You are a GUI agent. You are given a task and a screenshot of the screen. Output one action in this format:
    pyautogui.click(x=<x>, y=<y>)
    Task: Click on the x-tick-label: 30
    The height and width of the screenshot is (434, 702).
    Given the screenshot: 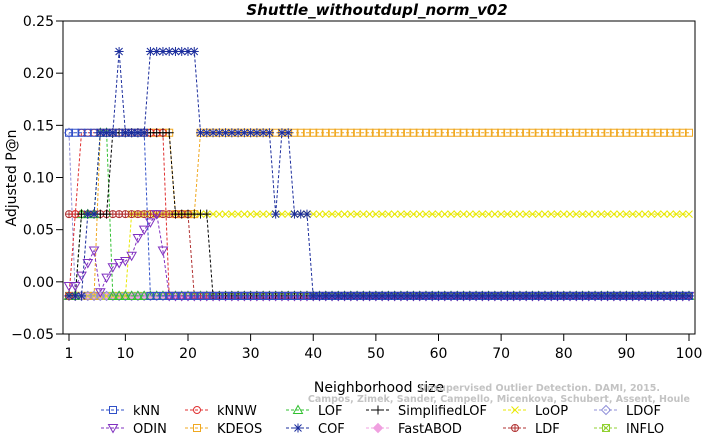 What is the action you would take?
    pyautogui.click(x=251, y=354)
    